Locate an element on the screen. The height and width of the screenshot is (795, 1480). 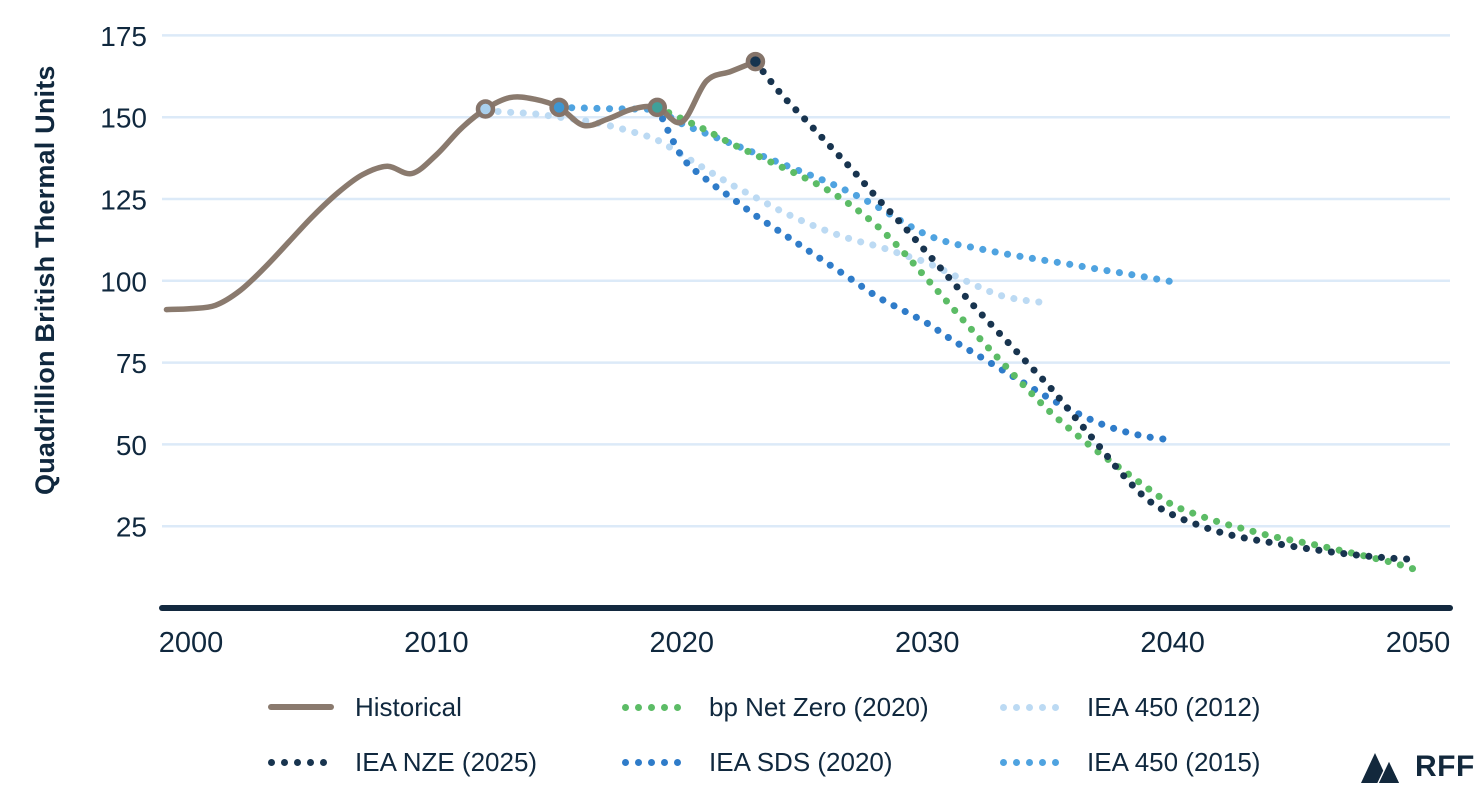
branch-marker-2019 is located at coordinates (657, 107).